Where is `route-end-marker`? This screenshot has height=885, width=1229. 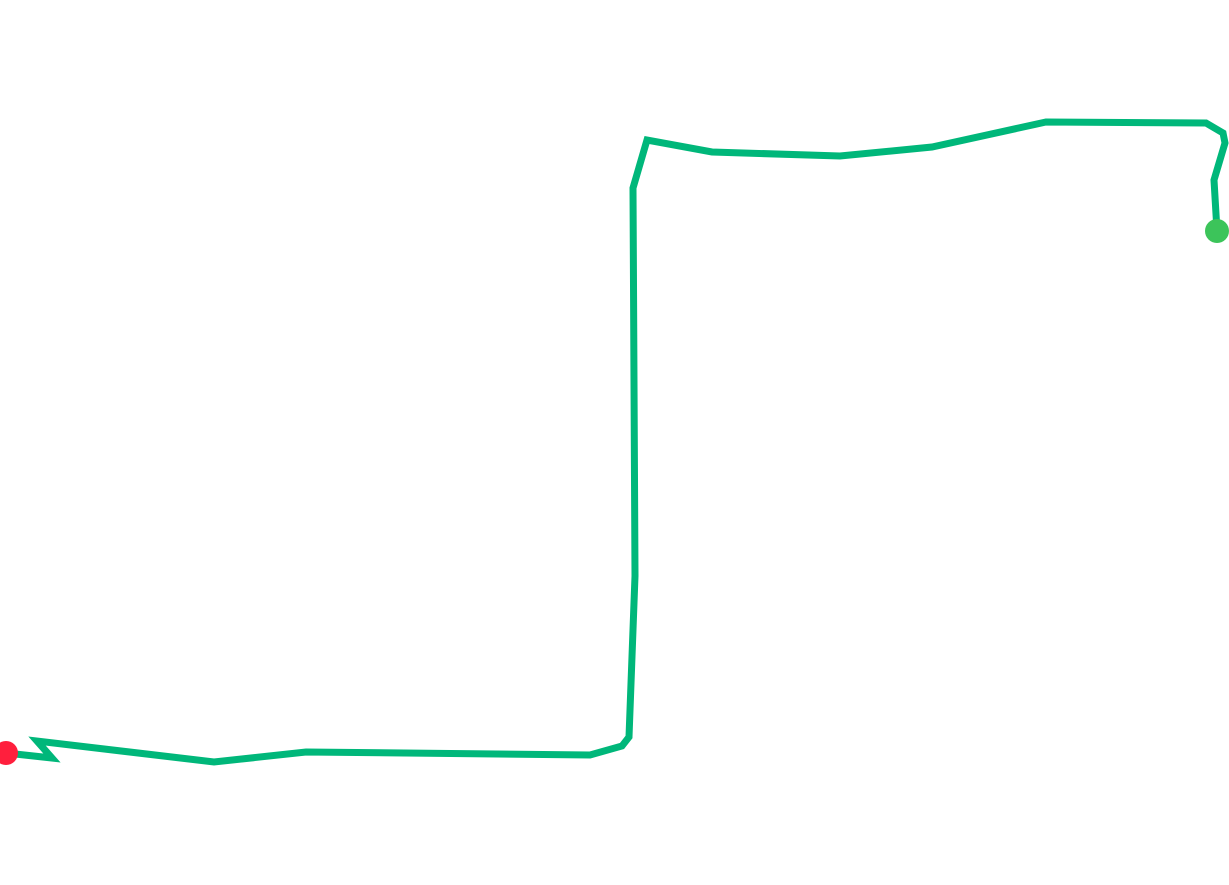 route-end-marker is located at coordinates (9, 753).